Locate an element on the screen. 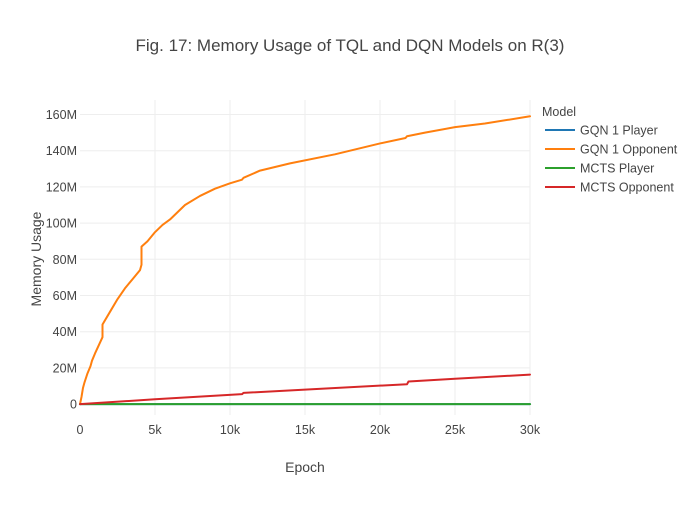 This screenshot has width=700, height=505. y-tick-label: 0 is located at coordinates (73, 405).